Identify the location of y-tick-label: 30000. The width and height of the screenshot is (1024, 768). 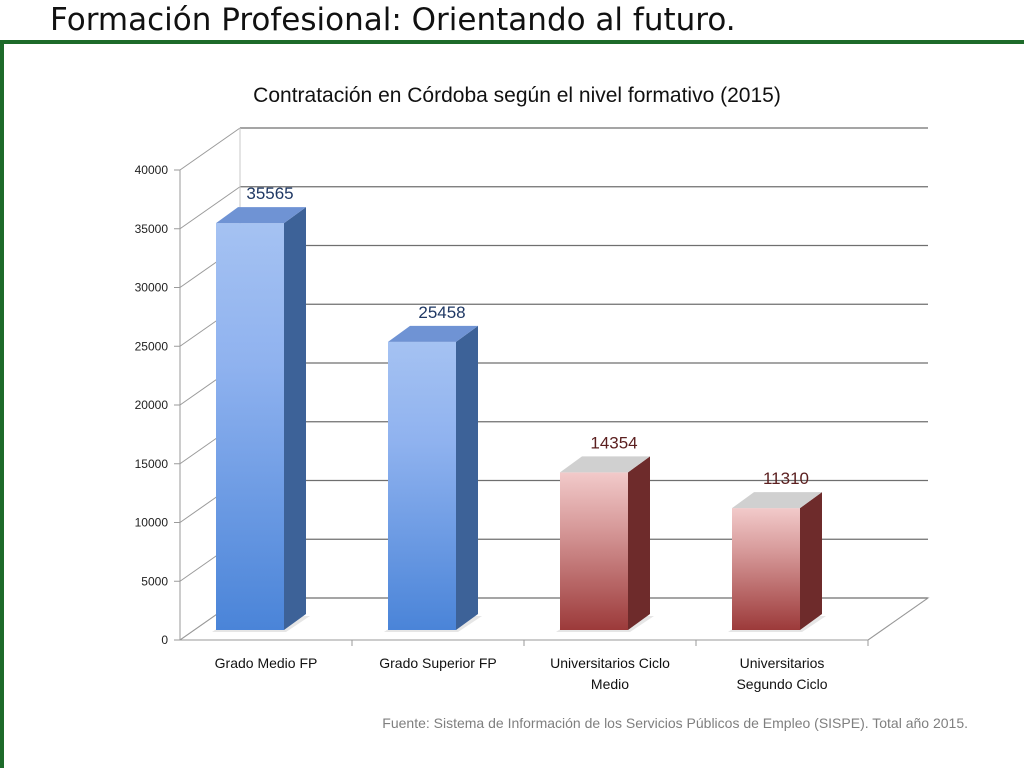
(152, 288).